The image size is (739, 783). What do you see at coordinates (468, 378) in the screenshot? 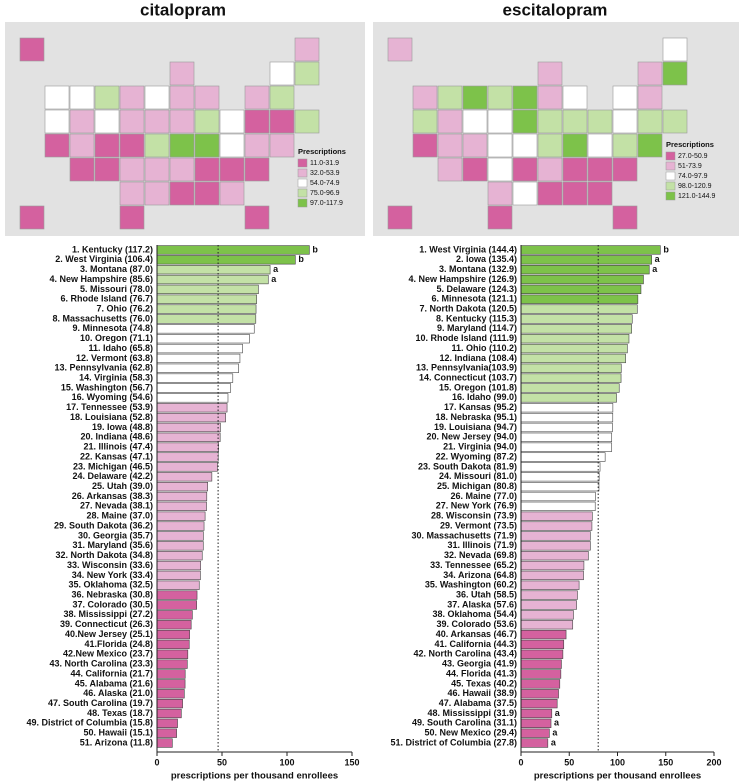
I see `bar-label: 14. Connecticut (103.7)` at bounding box center [468, 378].